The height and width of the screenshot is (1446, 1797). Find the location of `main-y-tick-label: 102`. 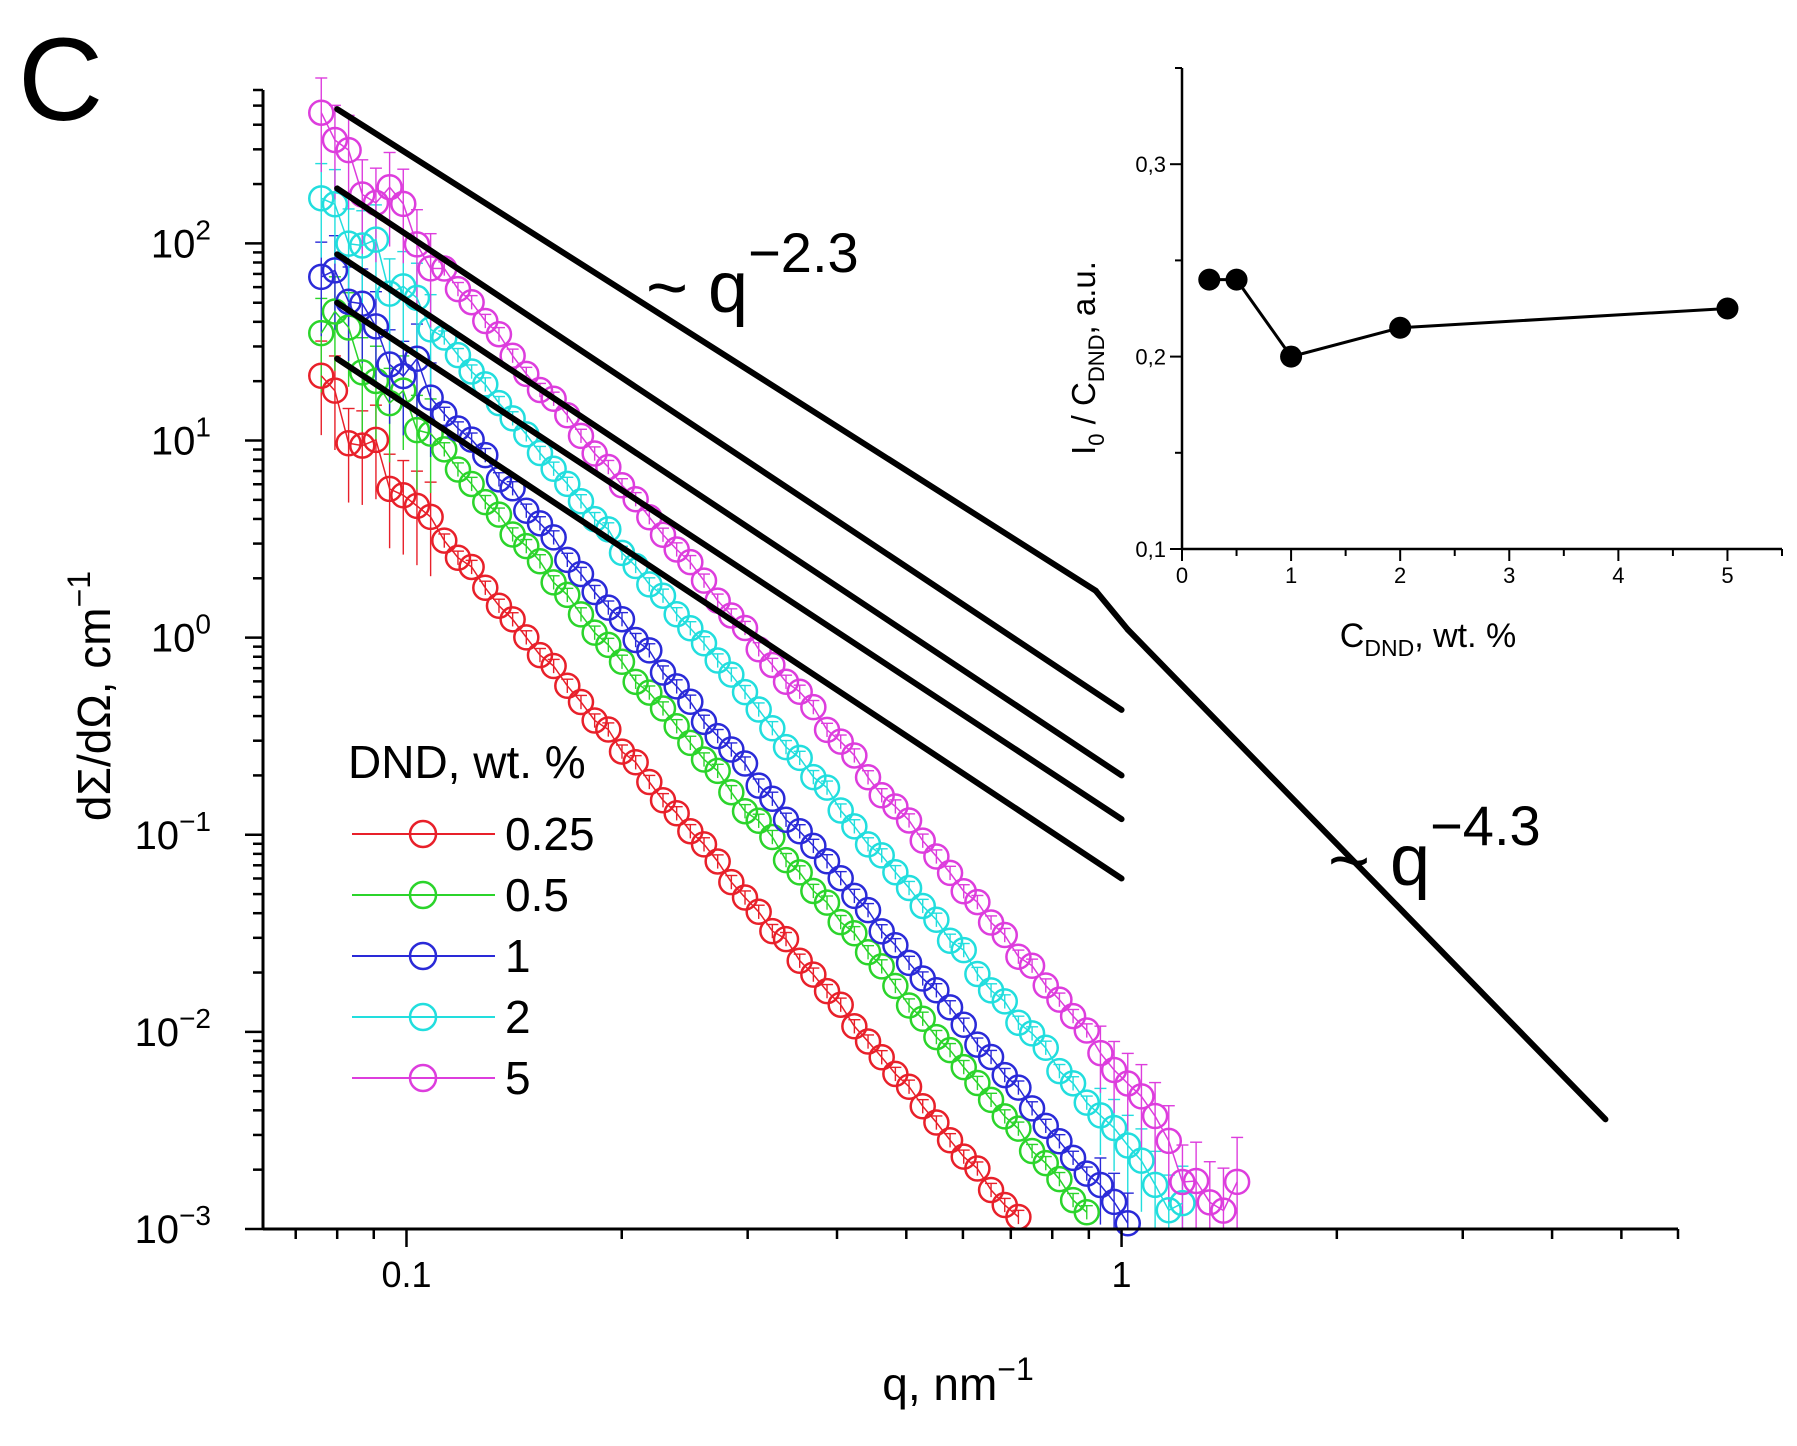

main-y-tick-label: 102 is located at coordinates (181, 240).